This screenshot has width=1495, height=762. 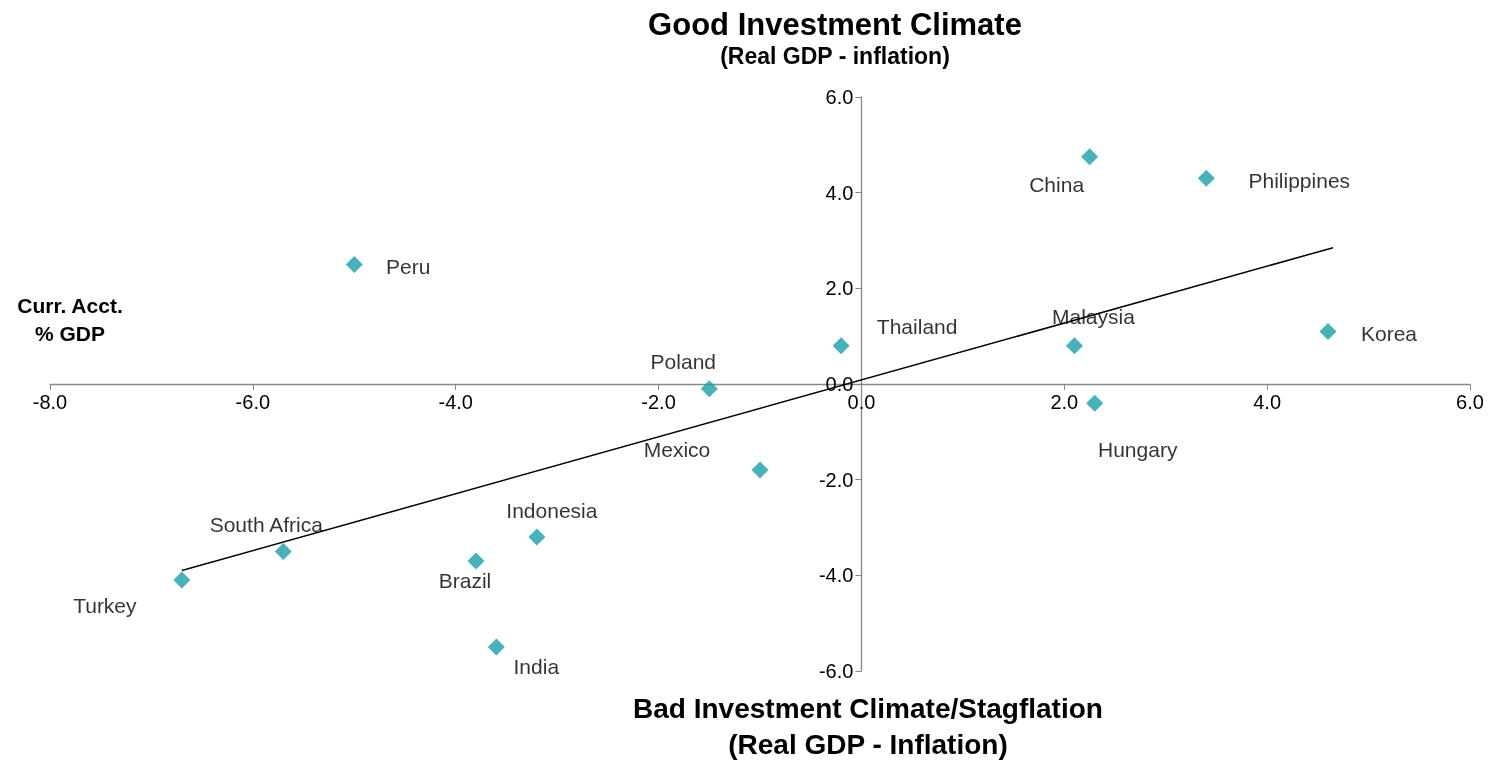 I want to click on annotation: Philippines, so click(x=1299, y=180).